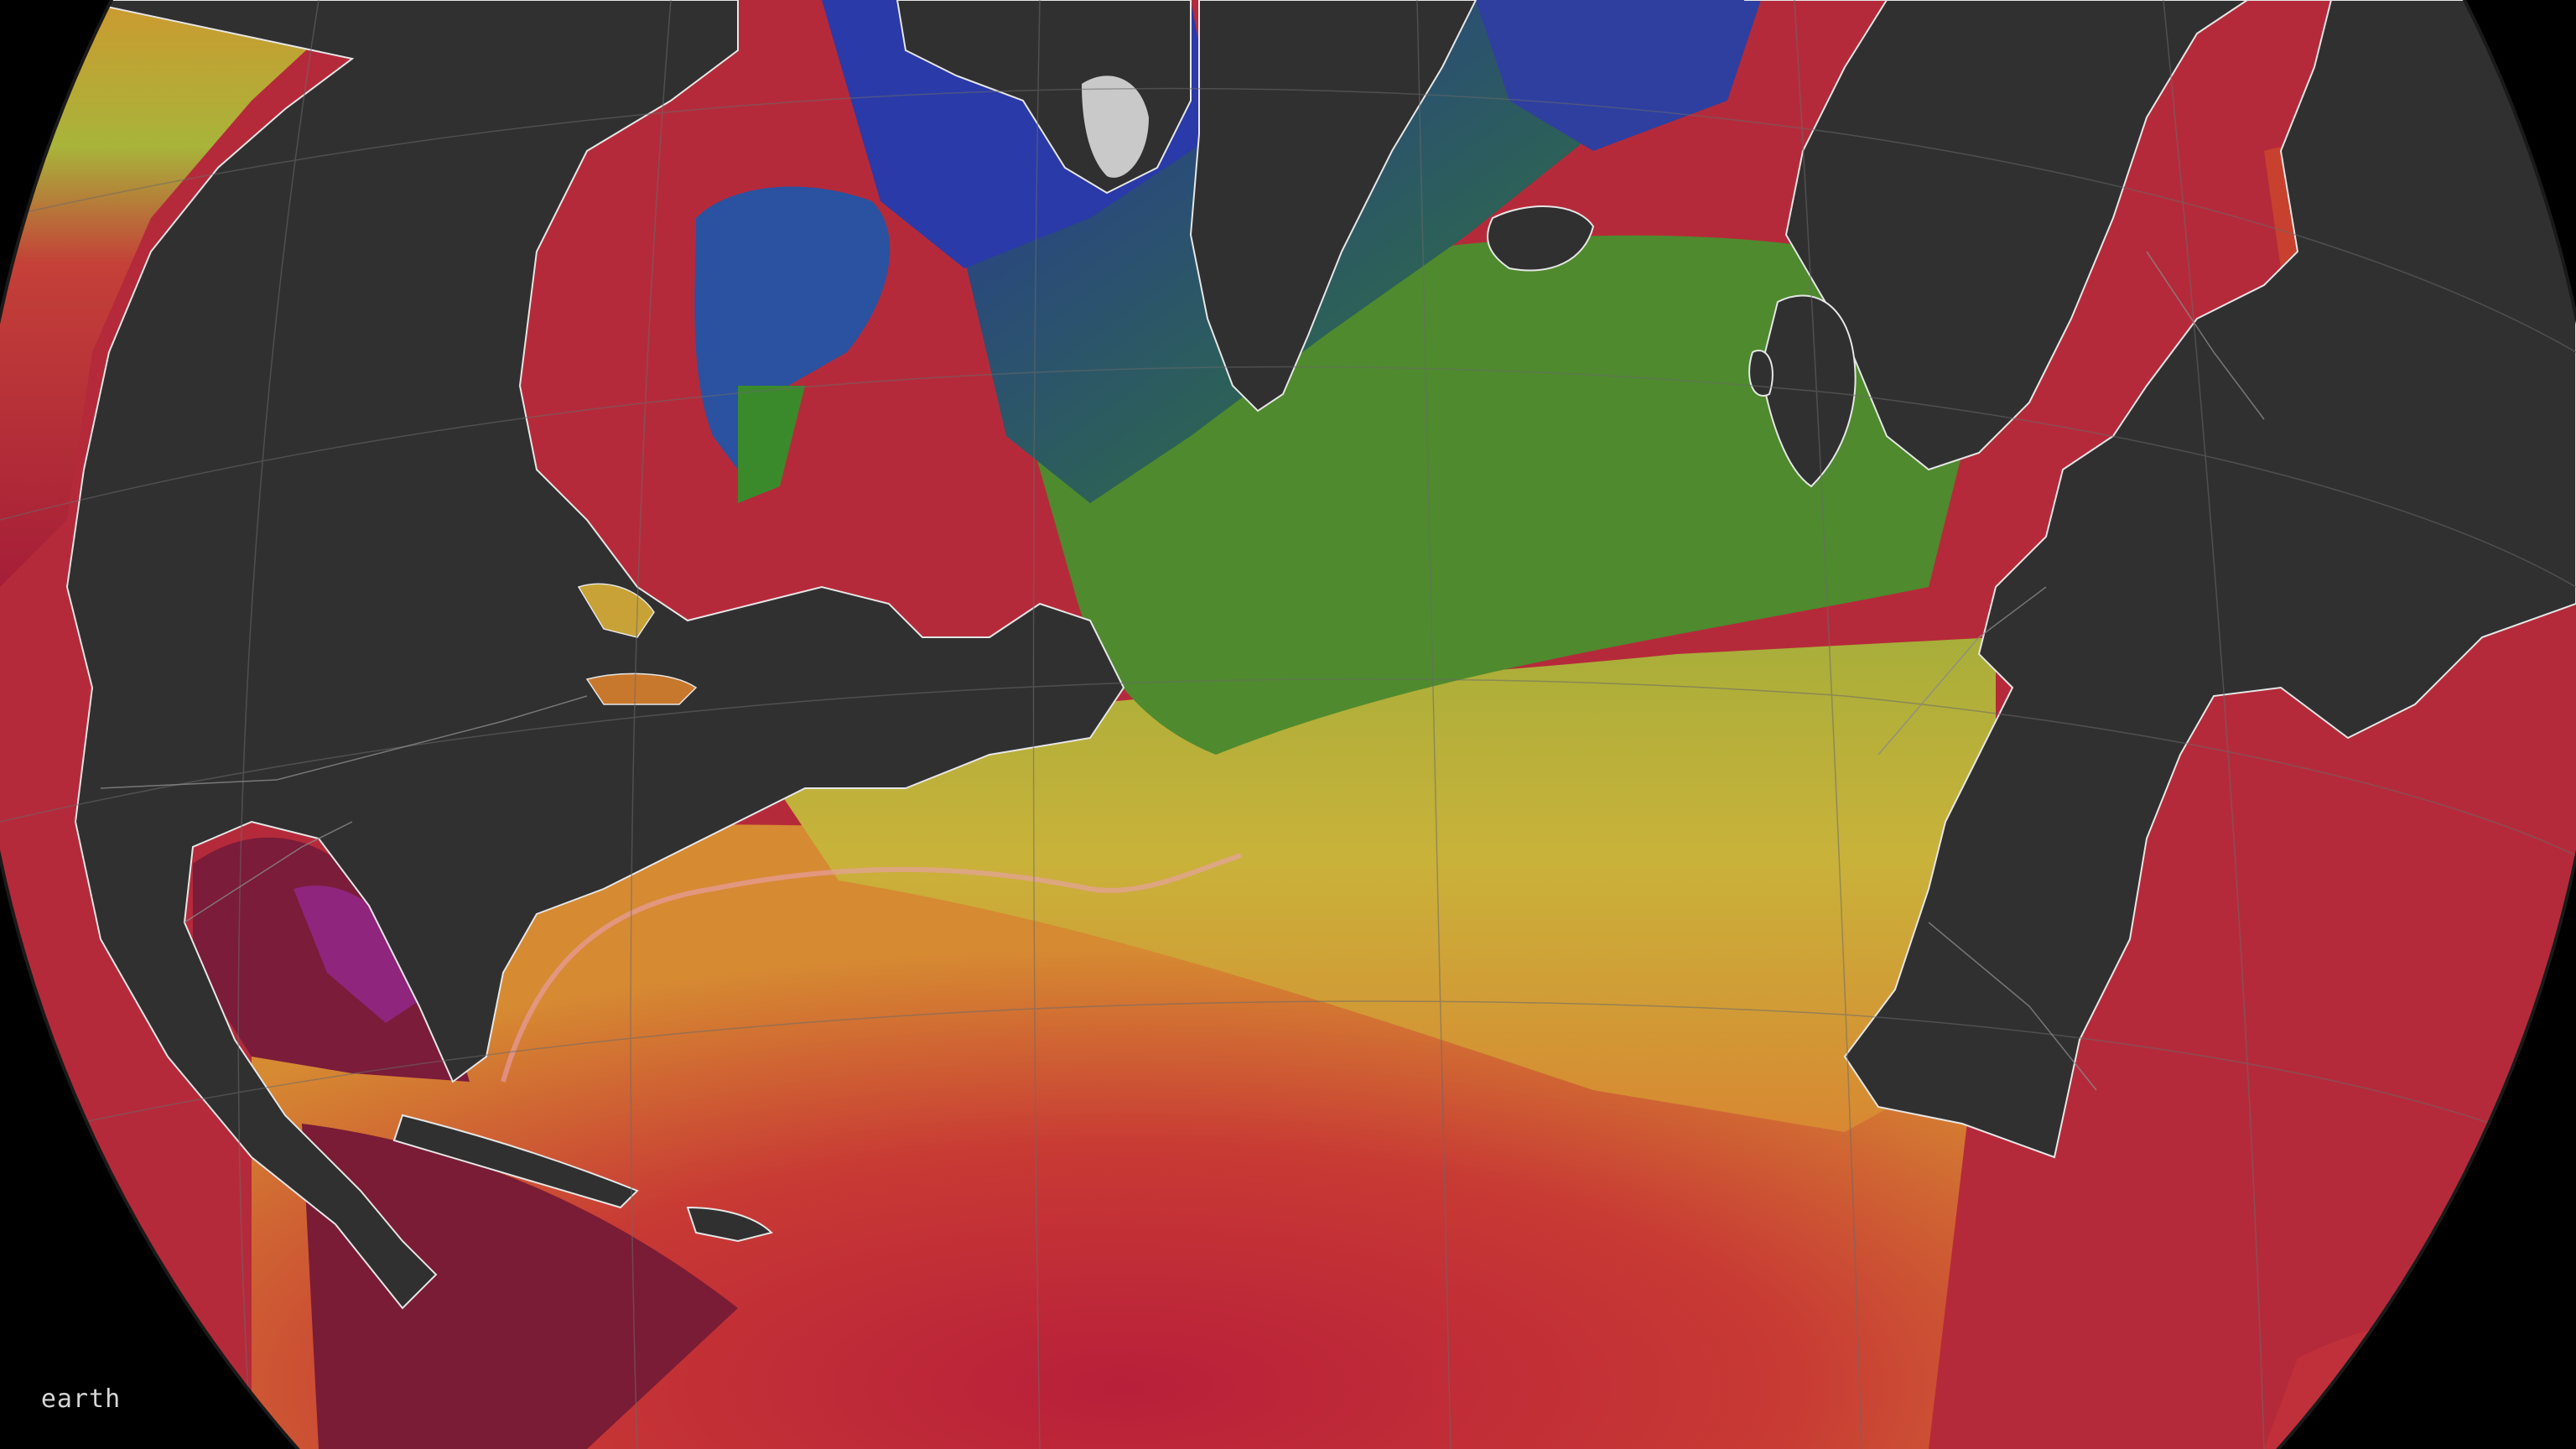 The image size is (2576, 1449). I want to click on hispaniola, so click(729, 1224).